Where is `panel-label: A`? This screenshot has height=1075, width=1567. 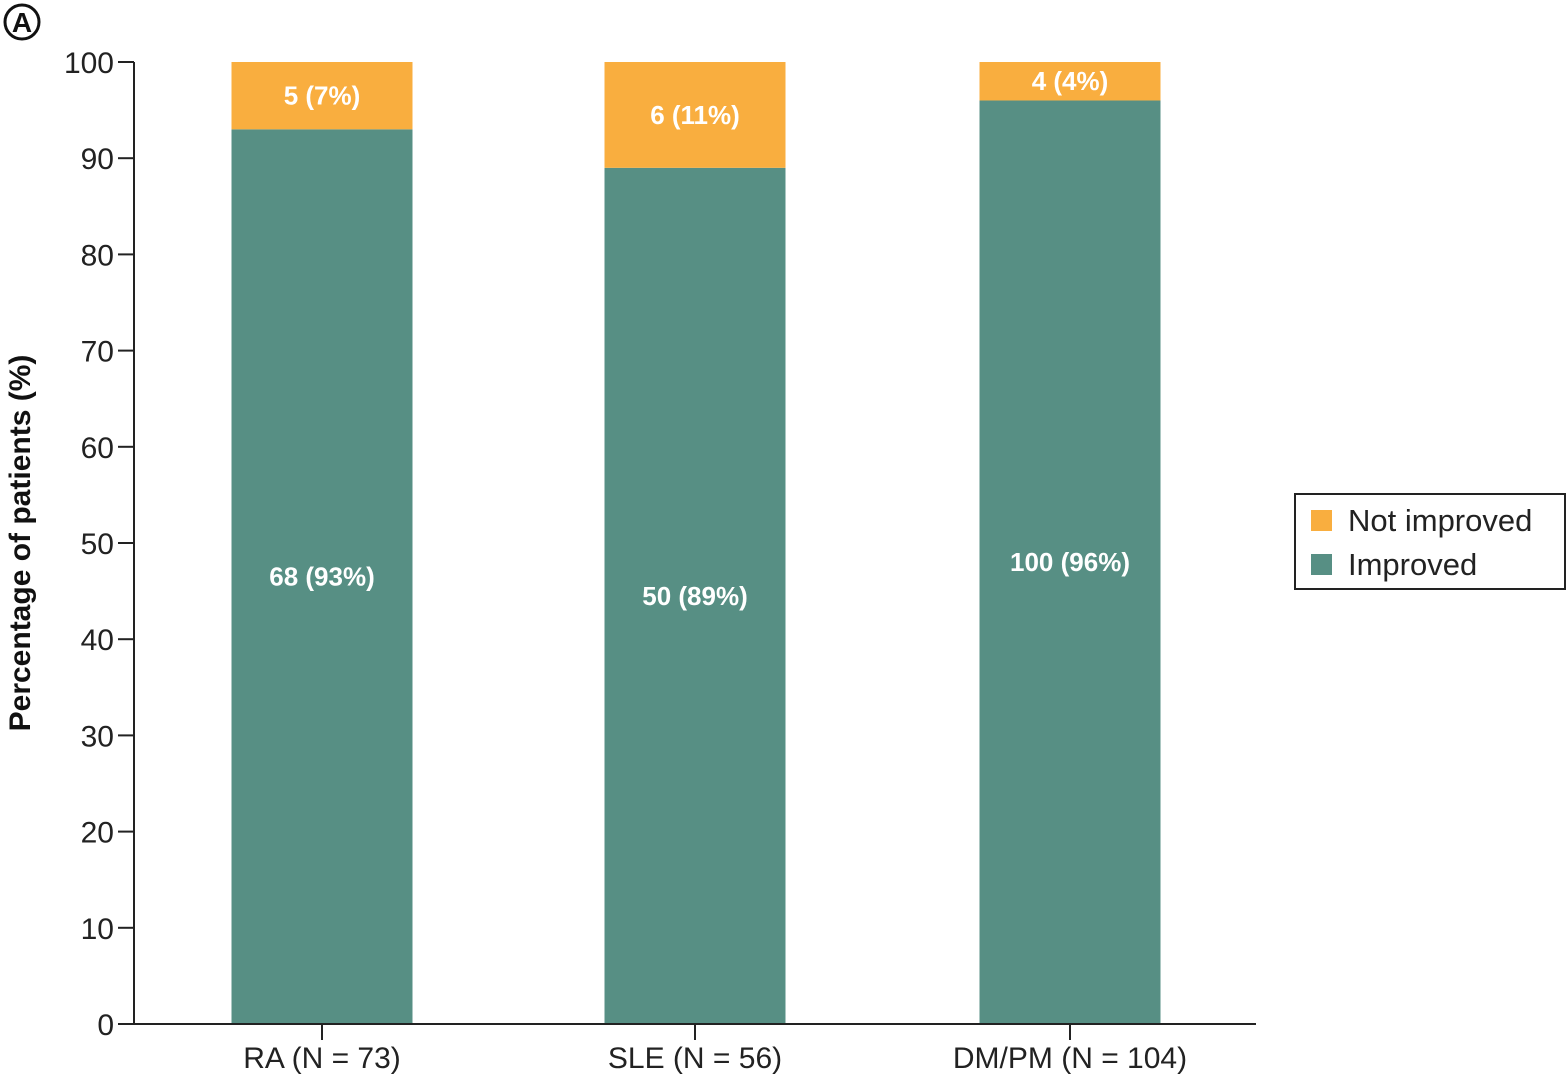
panel-label: A is located at coordinates (22, 22).